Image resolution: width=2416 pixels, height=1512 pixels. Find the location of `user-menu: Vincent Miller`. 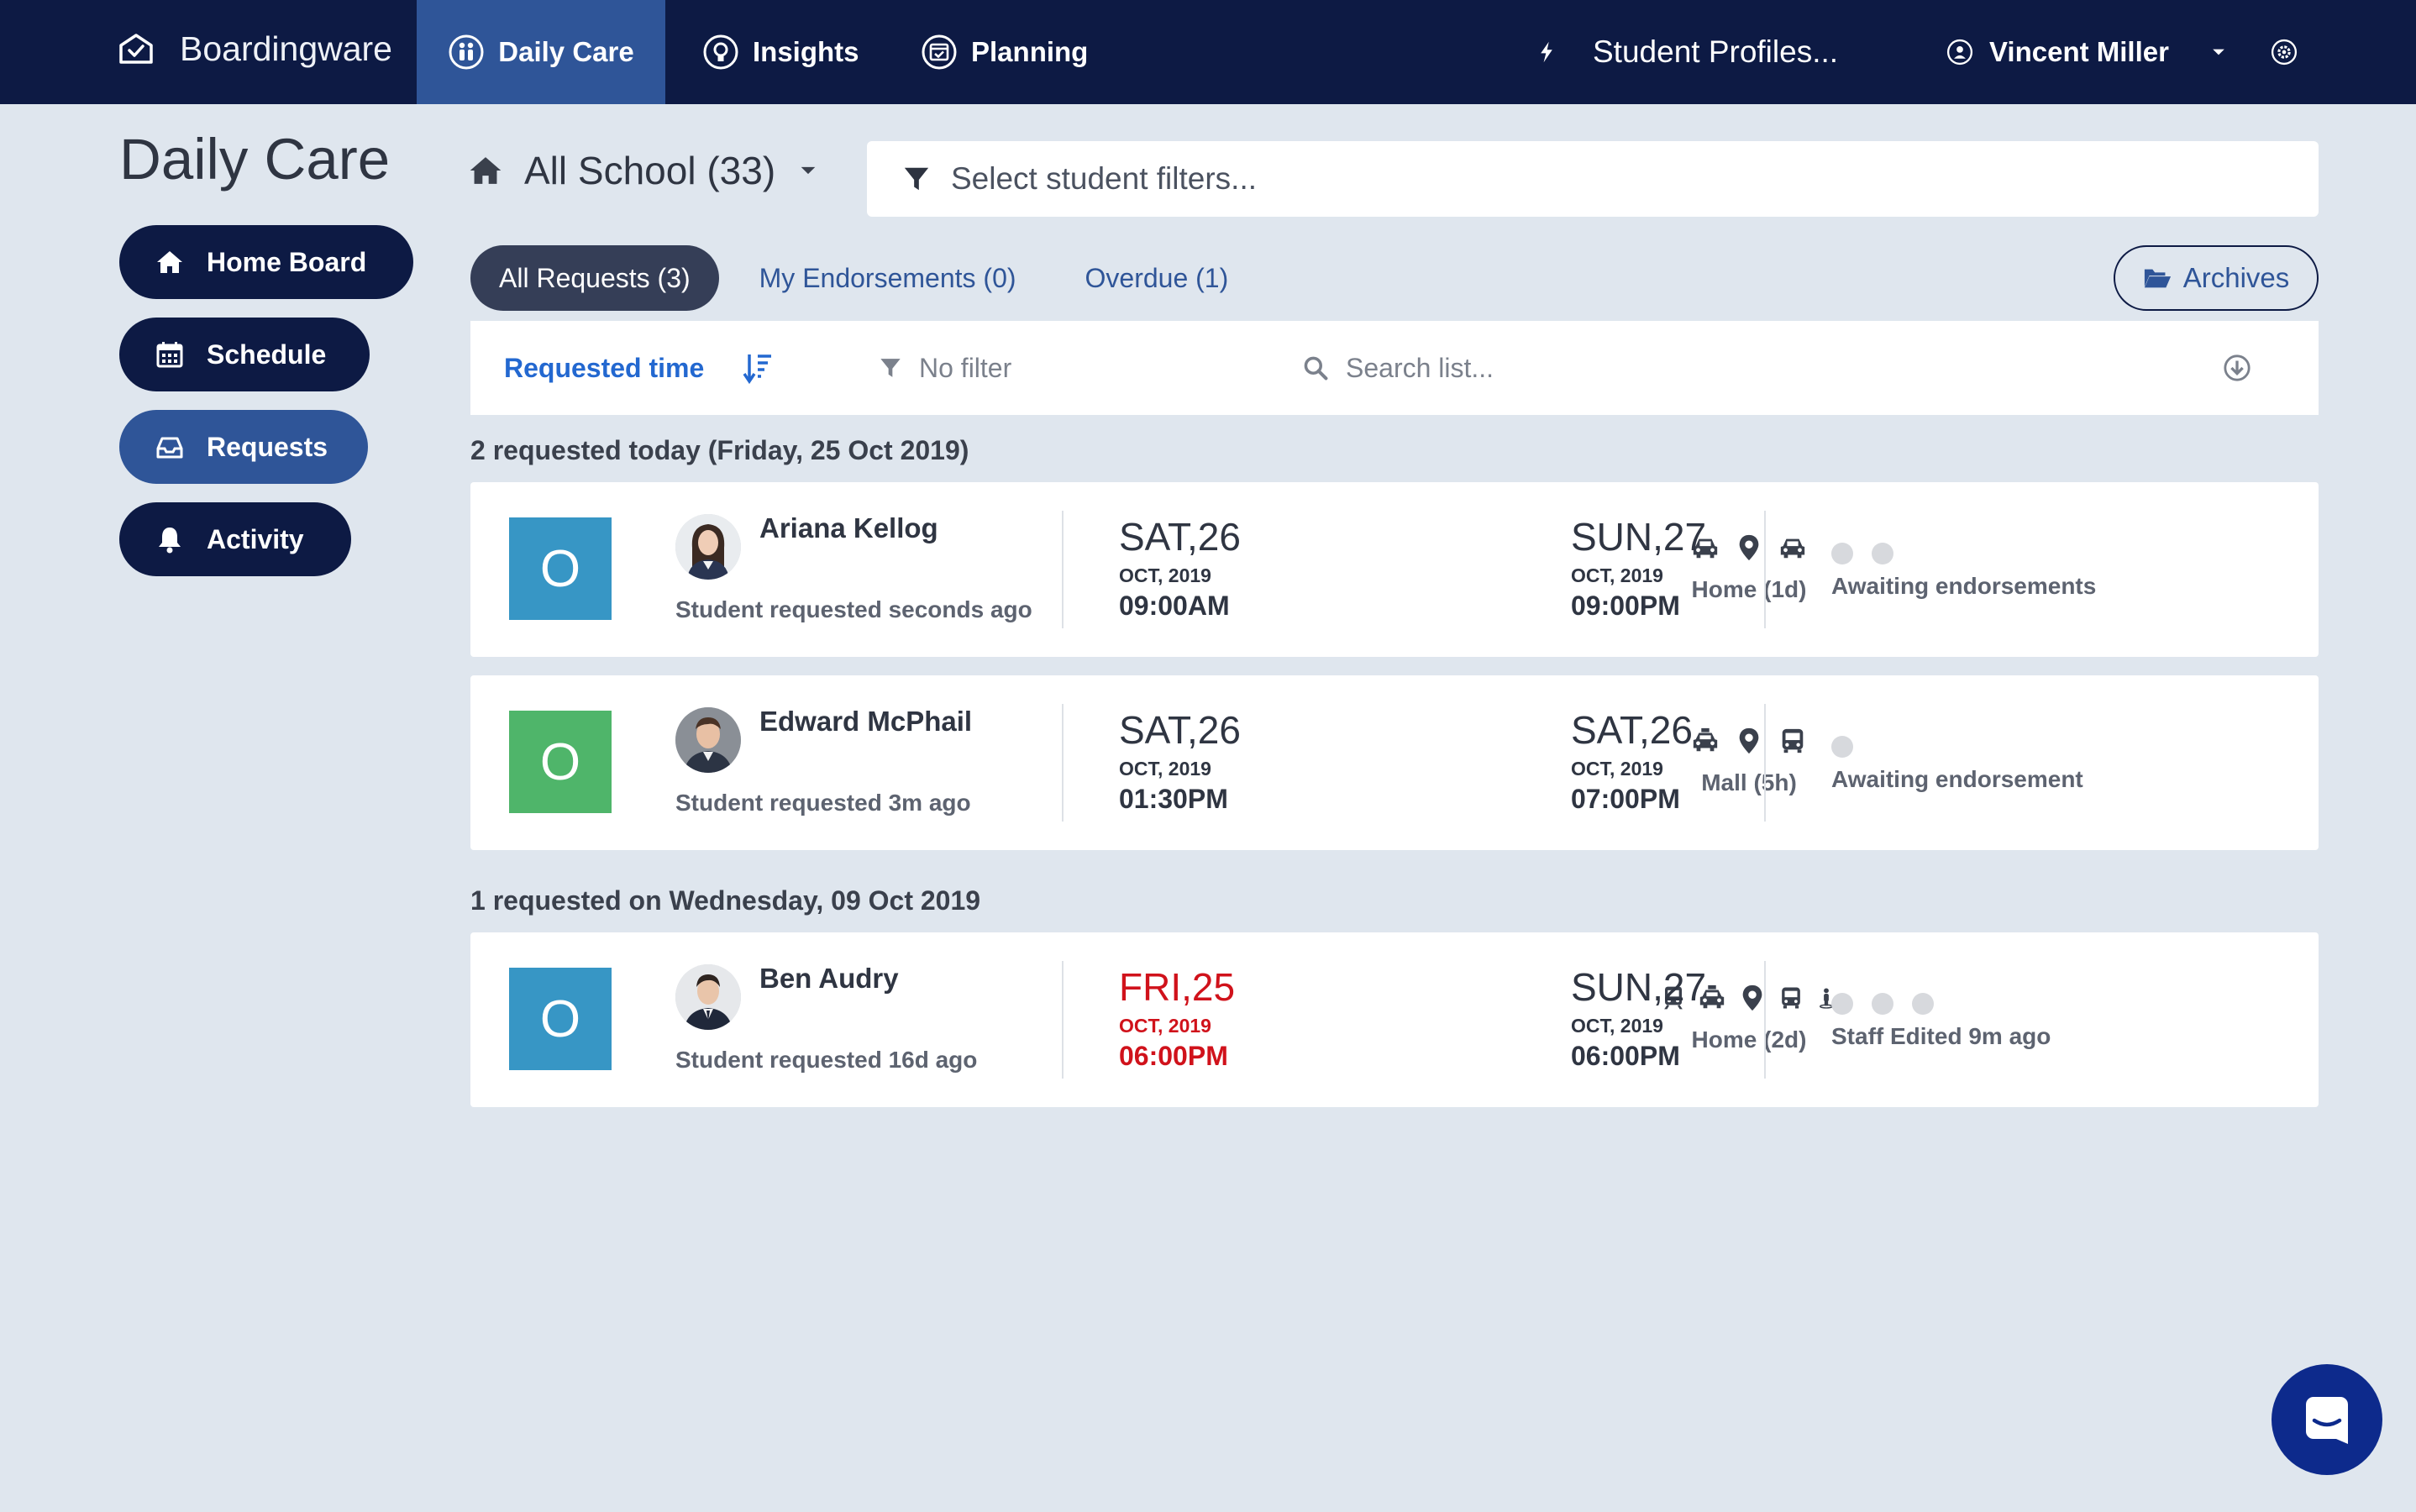

user-menu: Vincent Miller is located at coordinates (2088, 52).